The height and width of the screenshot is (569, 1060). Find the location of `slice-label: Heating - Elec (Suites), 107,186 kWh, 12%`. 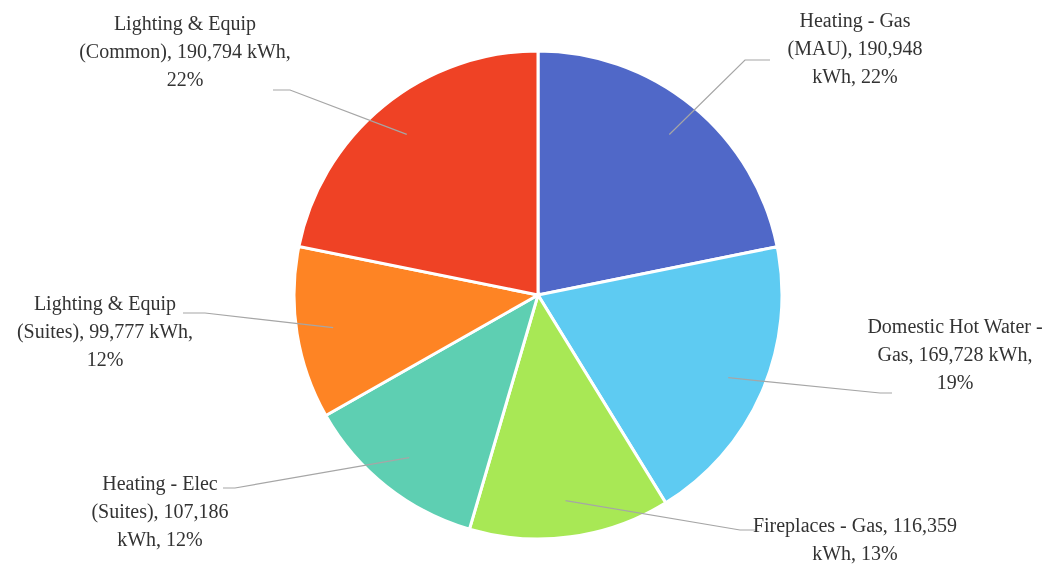

slice-label: Heating - Elec (Suites), 107,186 kWh, 12% is located at coordinates (160, 511).